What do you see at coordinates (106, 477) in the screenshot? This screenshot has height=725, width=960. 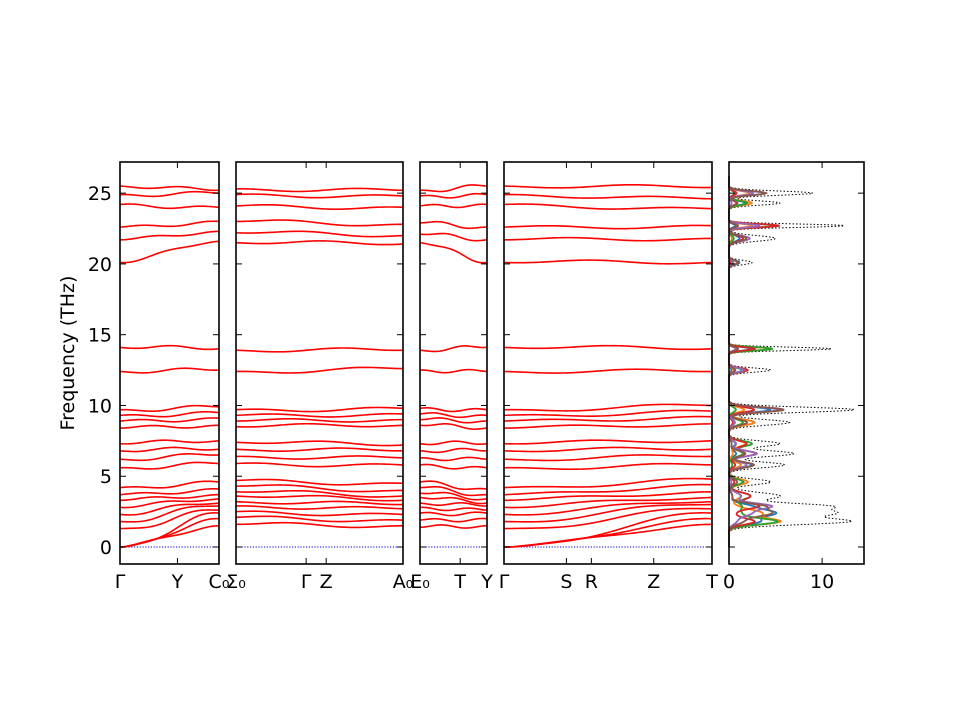 I see `y-tick-label: 5` at bounding box center [106, 477].